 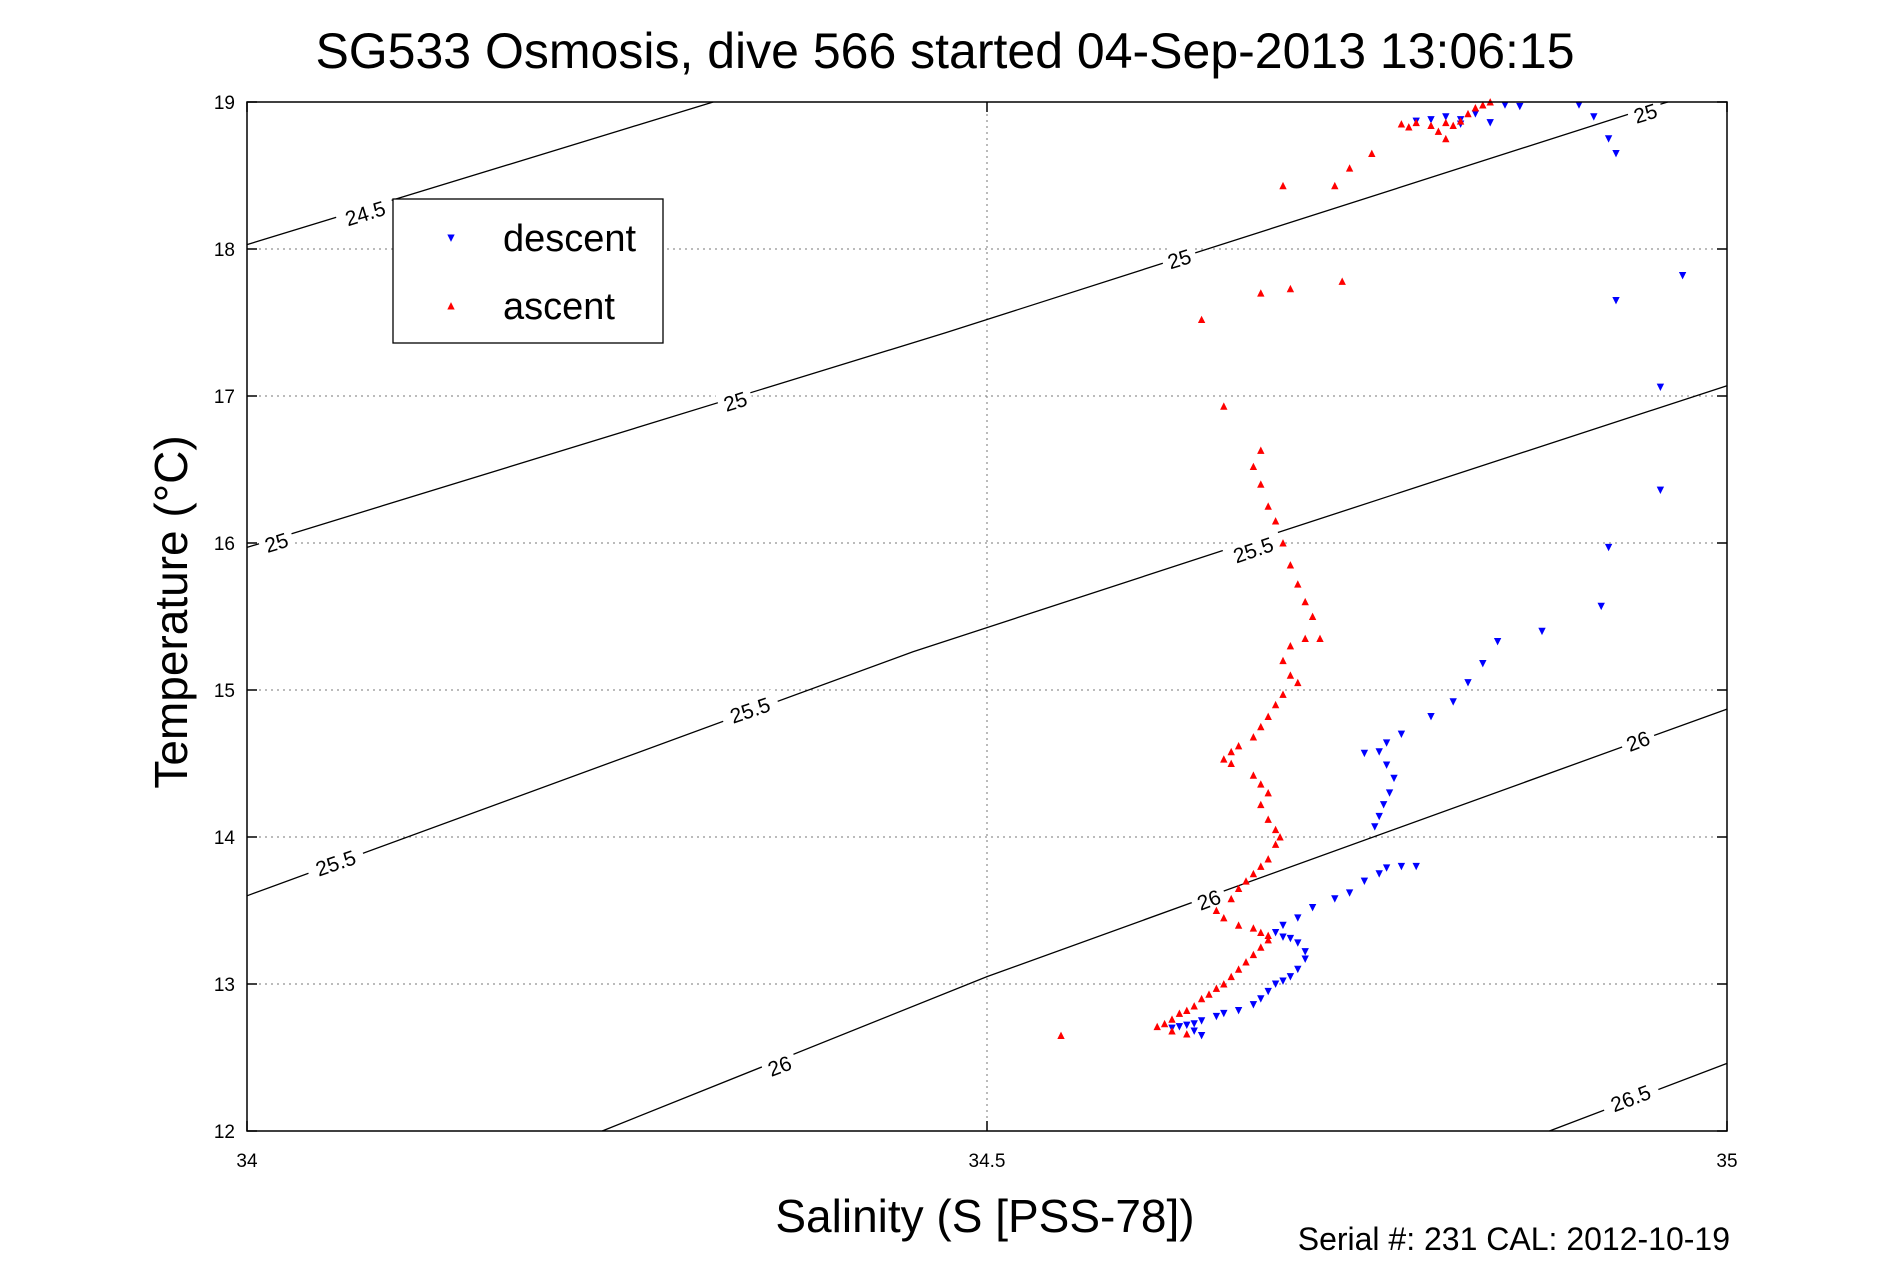 What do you see at coordinates (224, 397) in the screenshot?
I see `y-tick-label: 17` at bounding box center [224, 397].